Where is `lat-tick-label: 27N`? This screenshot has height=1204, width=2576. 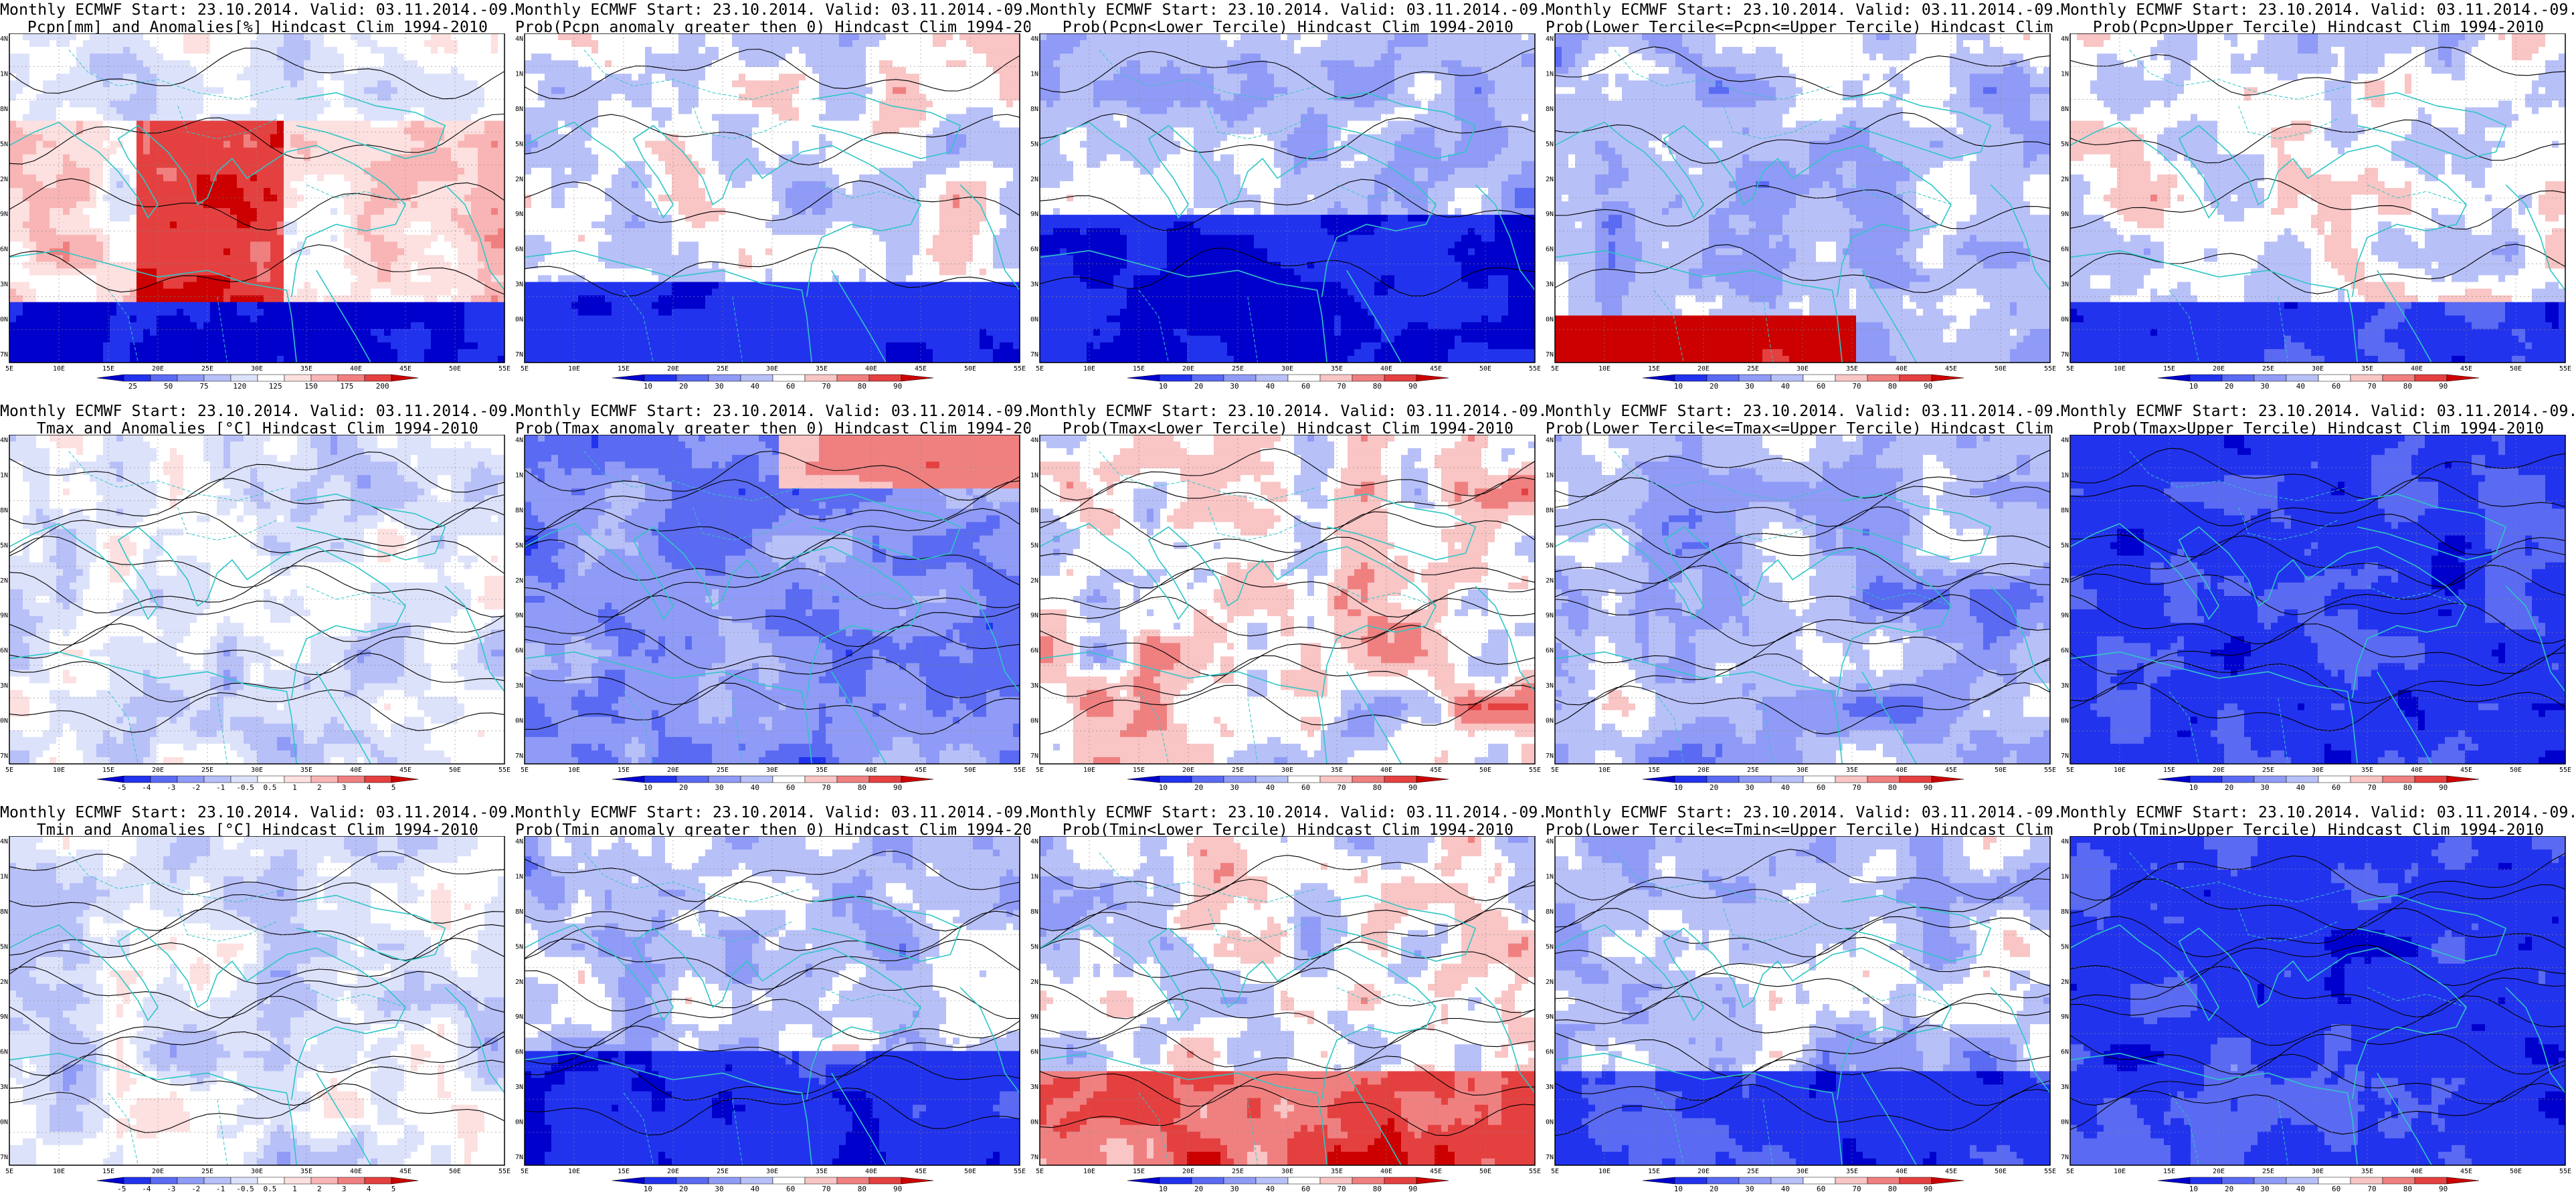
lat-tick-label: 27N is located at coordinates (1034, 355).